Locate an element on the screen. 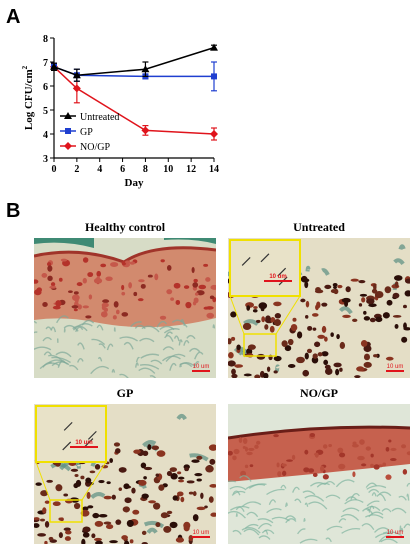  micrograph-untreated: 10 um 10 um is located at coordinates (319, 308).